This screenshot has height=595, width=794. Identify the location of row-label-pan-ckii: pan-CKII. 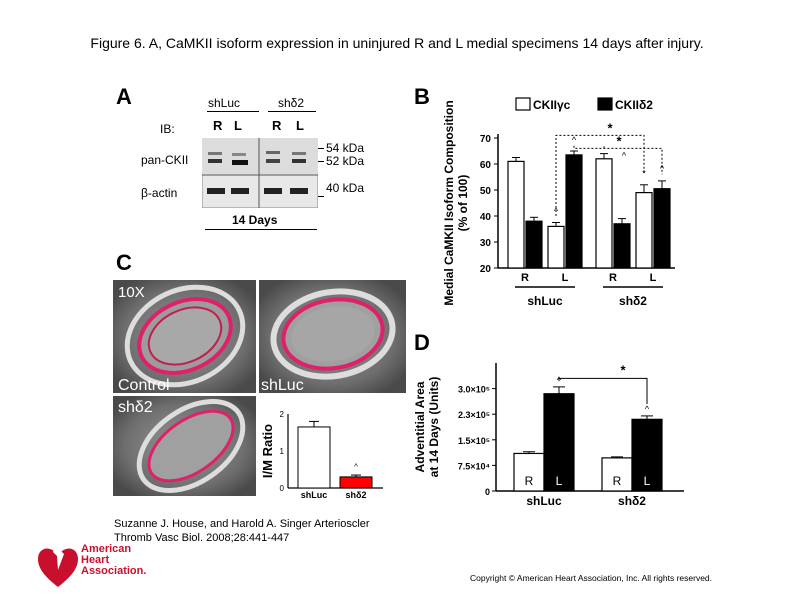
(165, 160).